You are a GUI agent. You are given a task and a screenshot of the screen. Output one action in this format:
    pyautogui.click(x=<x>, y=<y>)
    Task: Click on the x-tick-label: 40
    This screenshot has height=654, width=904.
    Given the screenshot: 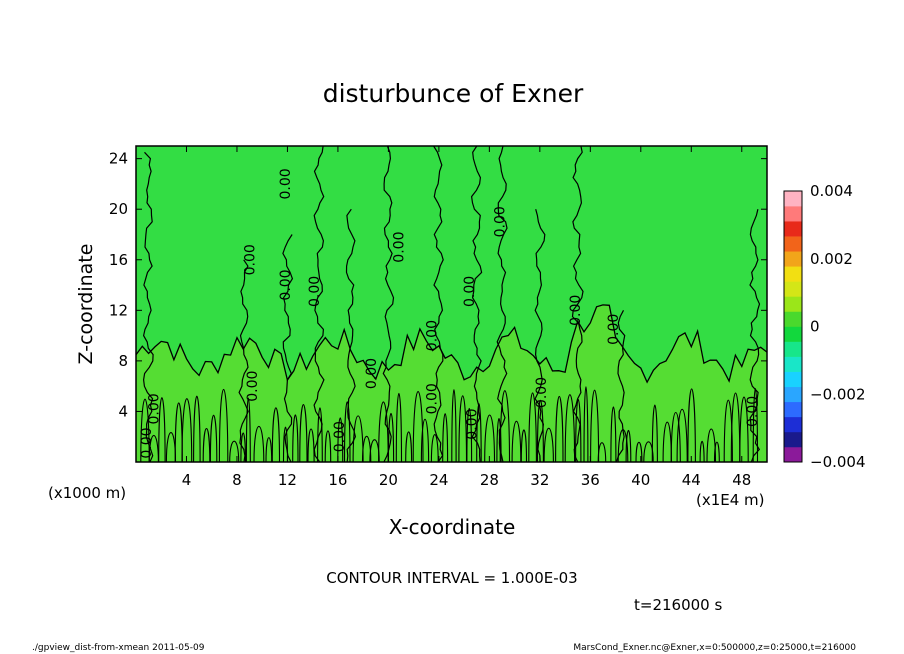 What is the action you would take?
    pyautogui.click(x=640, y=480)
    